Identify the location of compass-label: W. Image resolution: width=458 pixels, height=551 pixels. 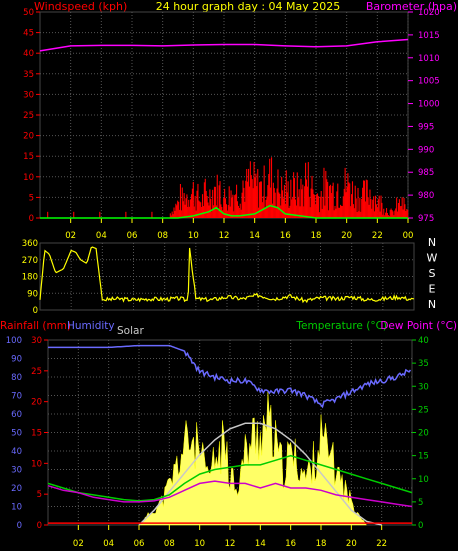
(432, 258).